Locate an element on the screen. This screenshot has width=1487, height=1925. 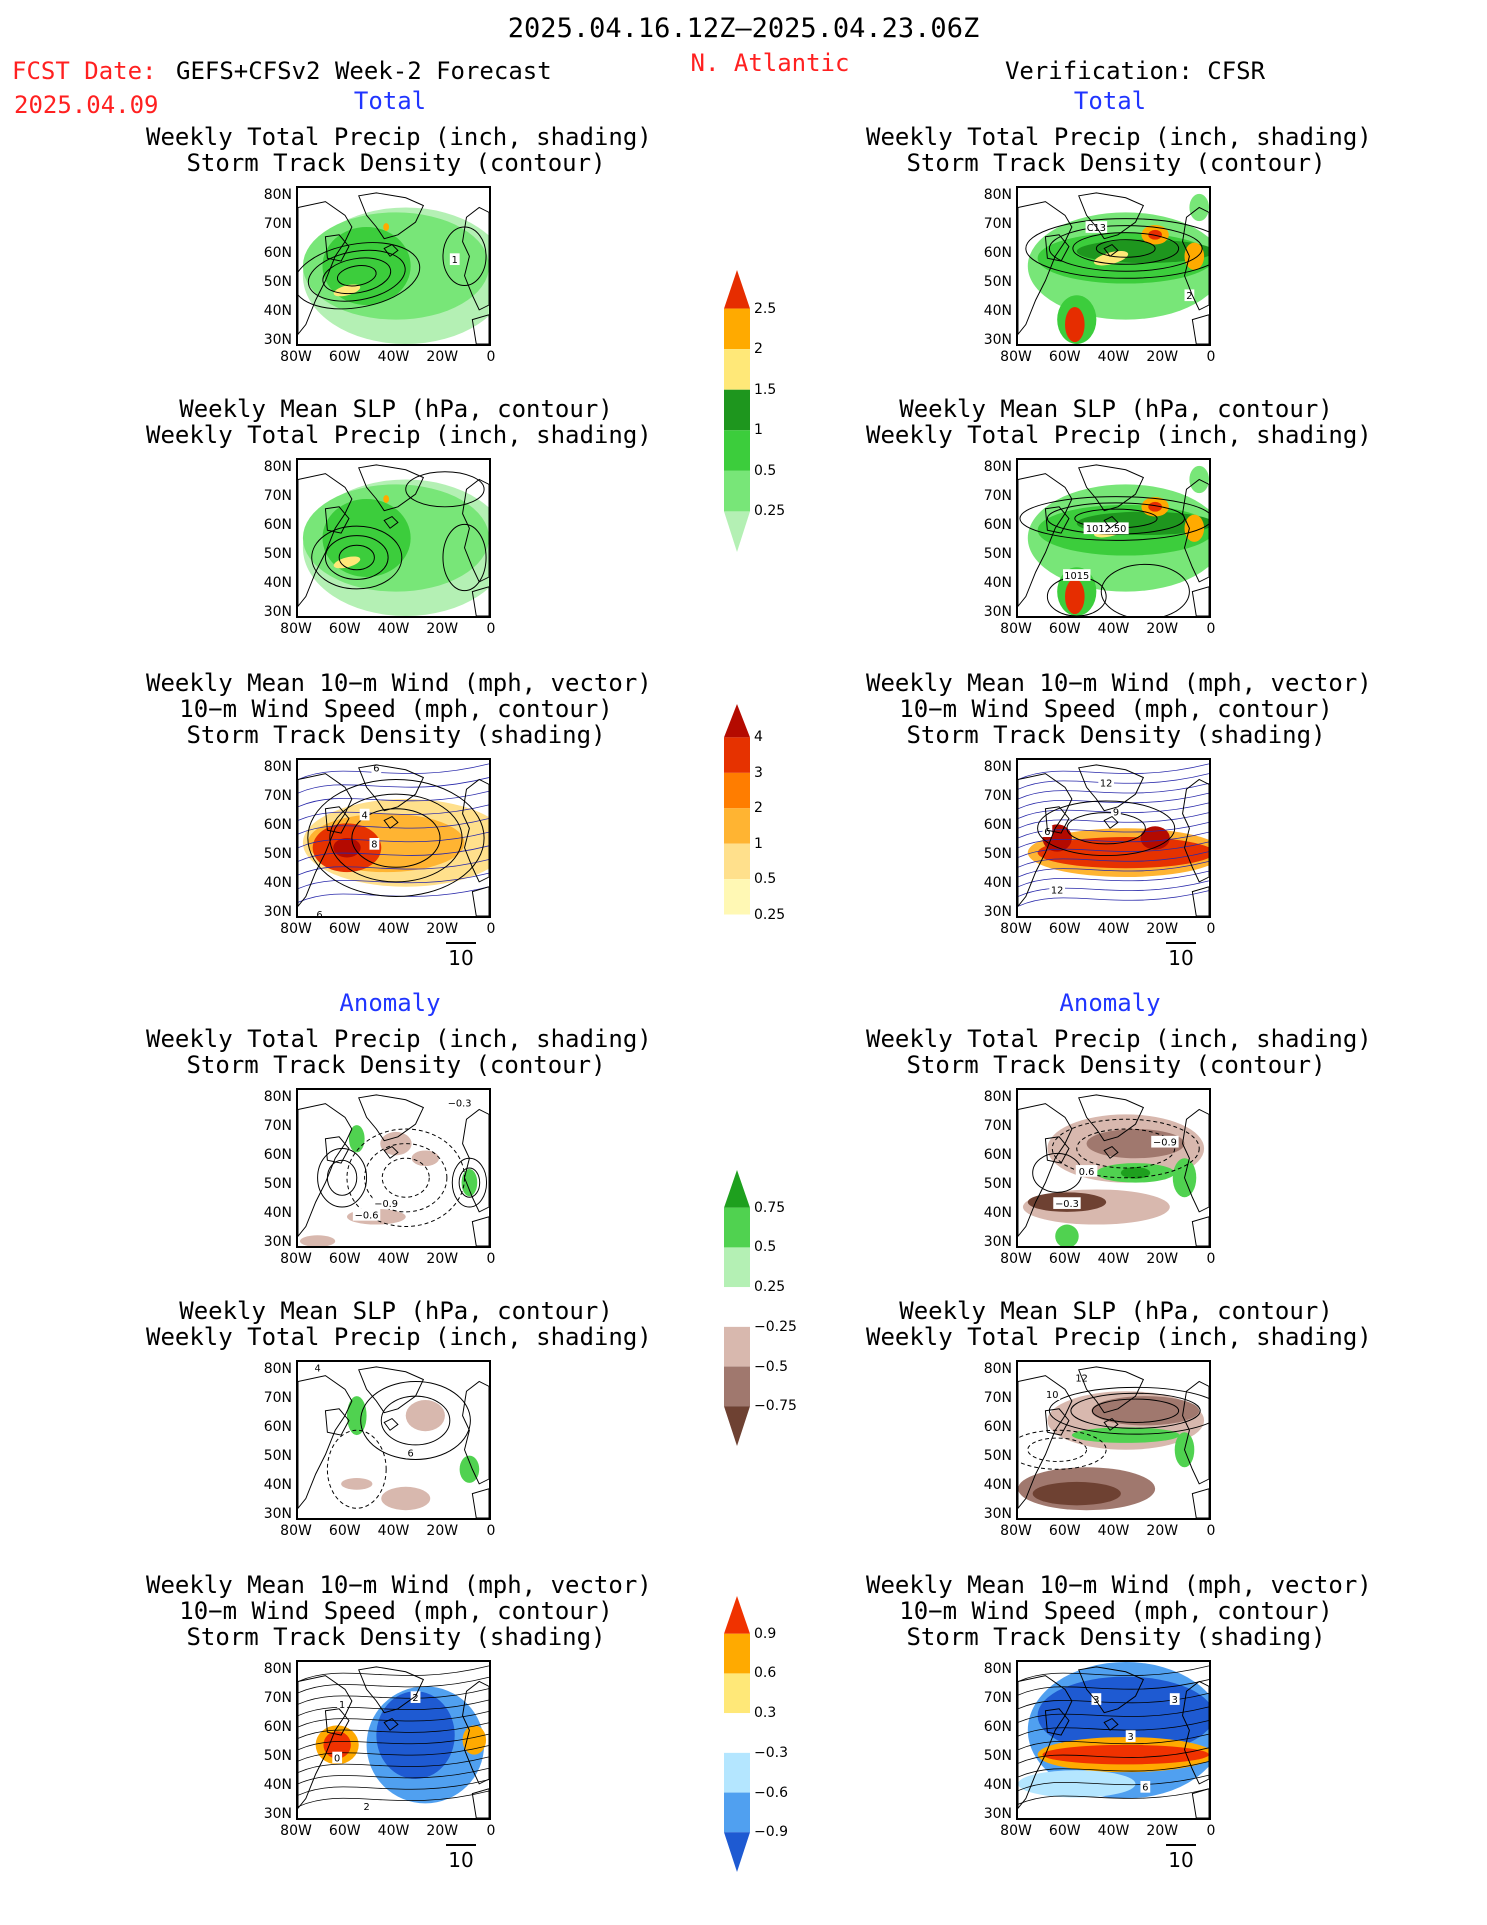
fcst-total-wind-lon-40W: 40W is located at coordinates (393, 929).